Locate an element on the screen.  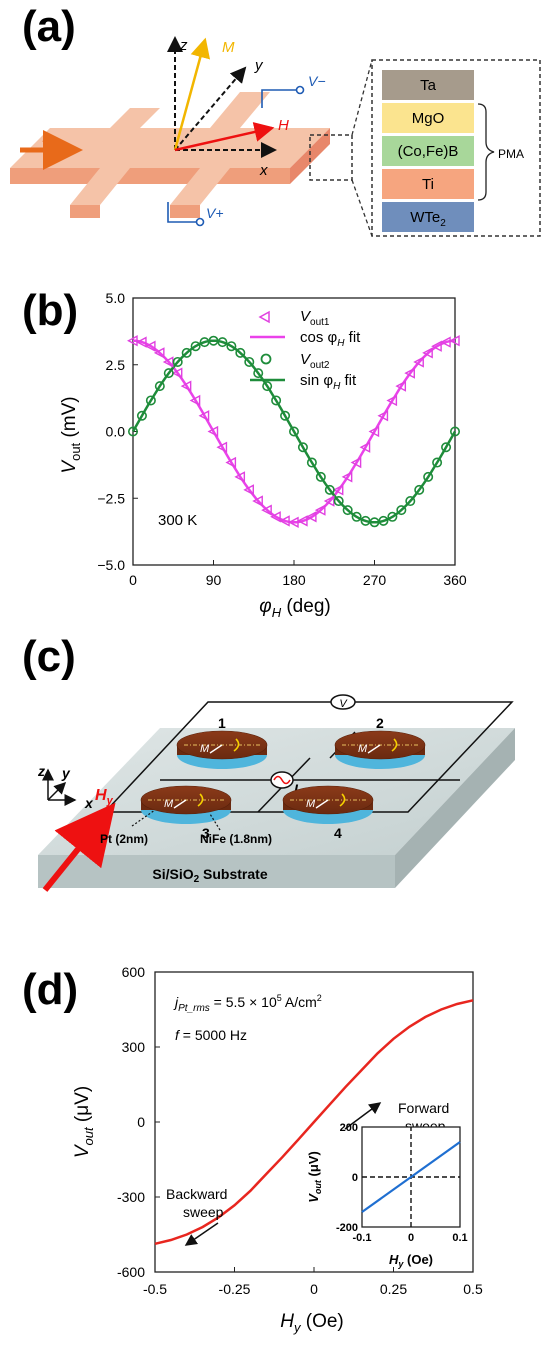
legend-marker-vout2 is located at coordinates (266, 359).